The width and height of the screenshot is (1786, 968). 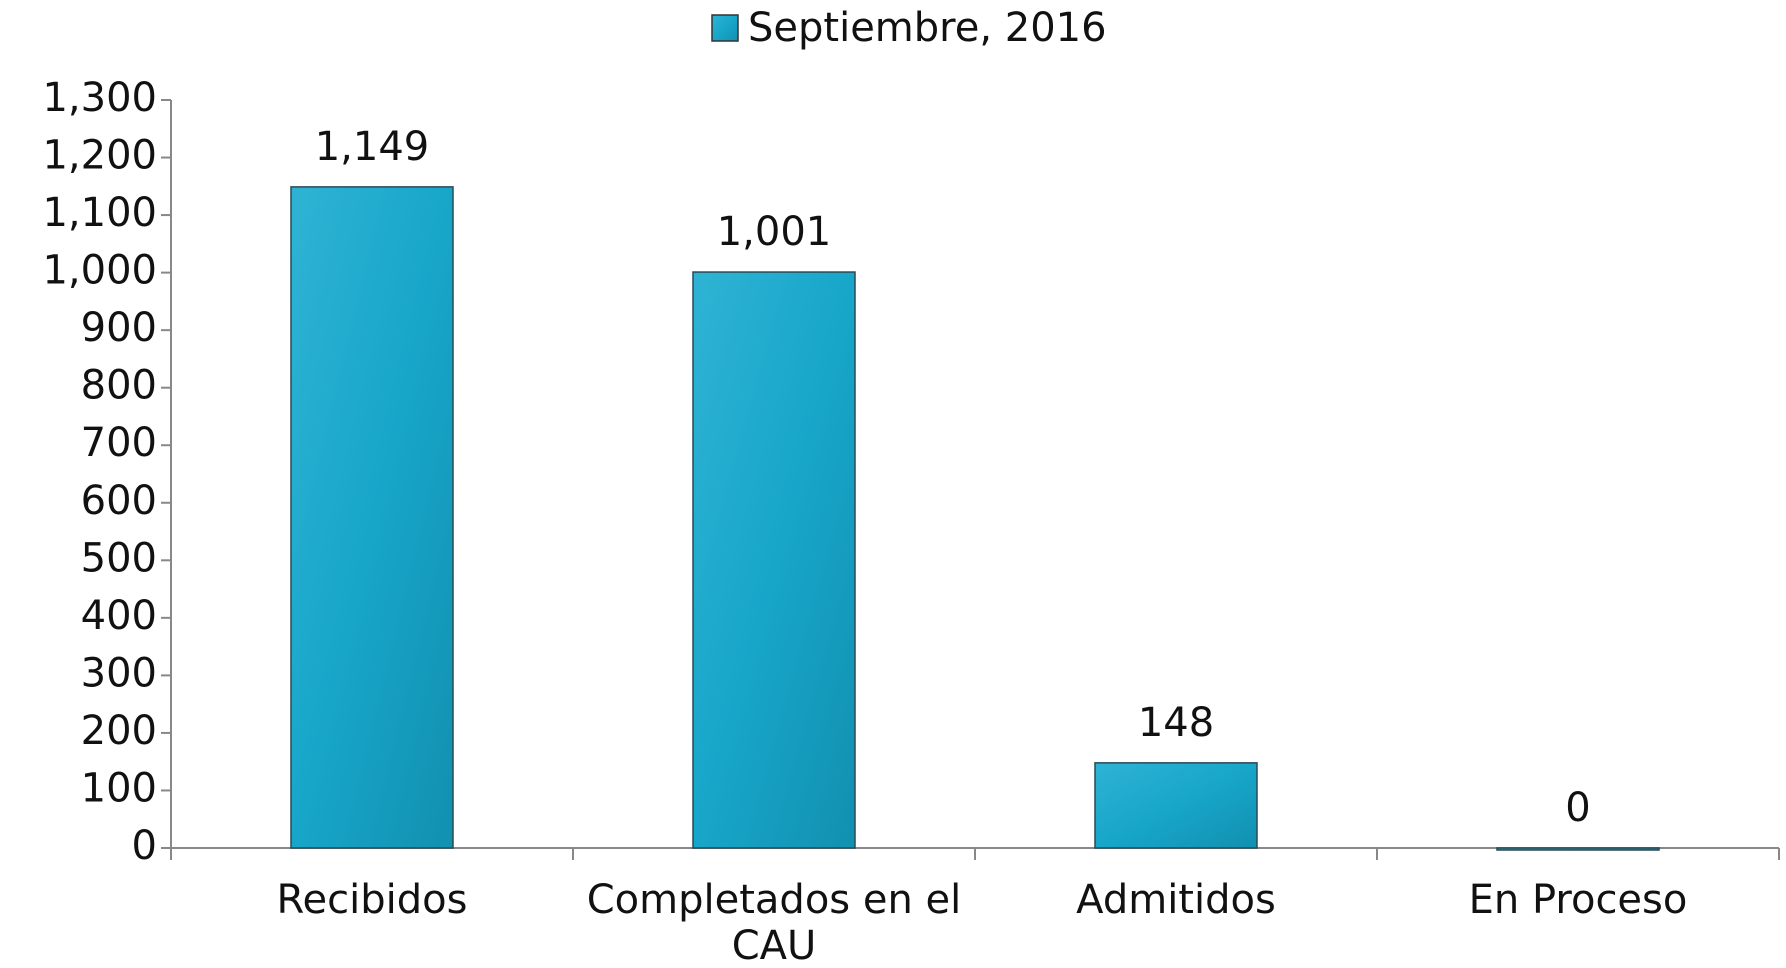 I want to click on y-tick-label: 1,000, so click(x=99, y=271).